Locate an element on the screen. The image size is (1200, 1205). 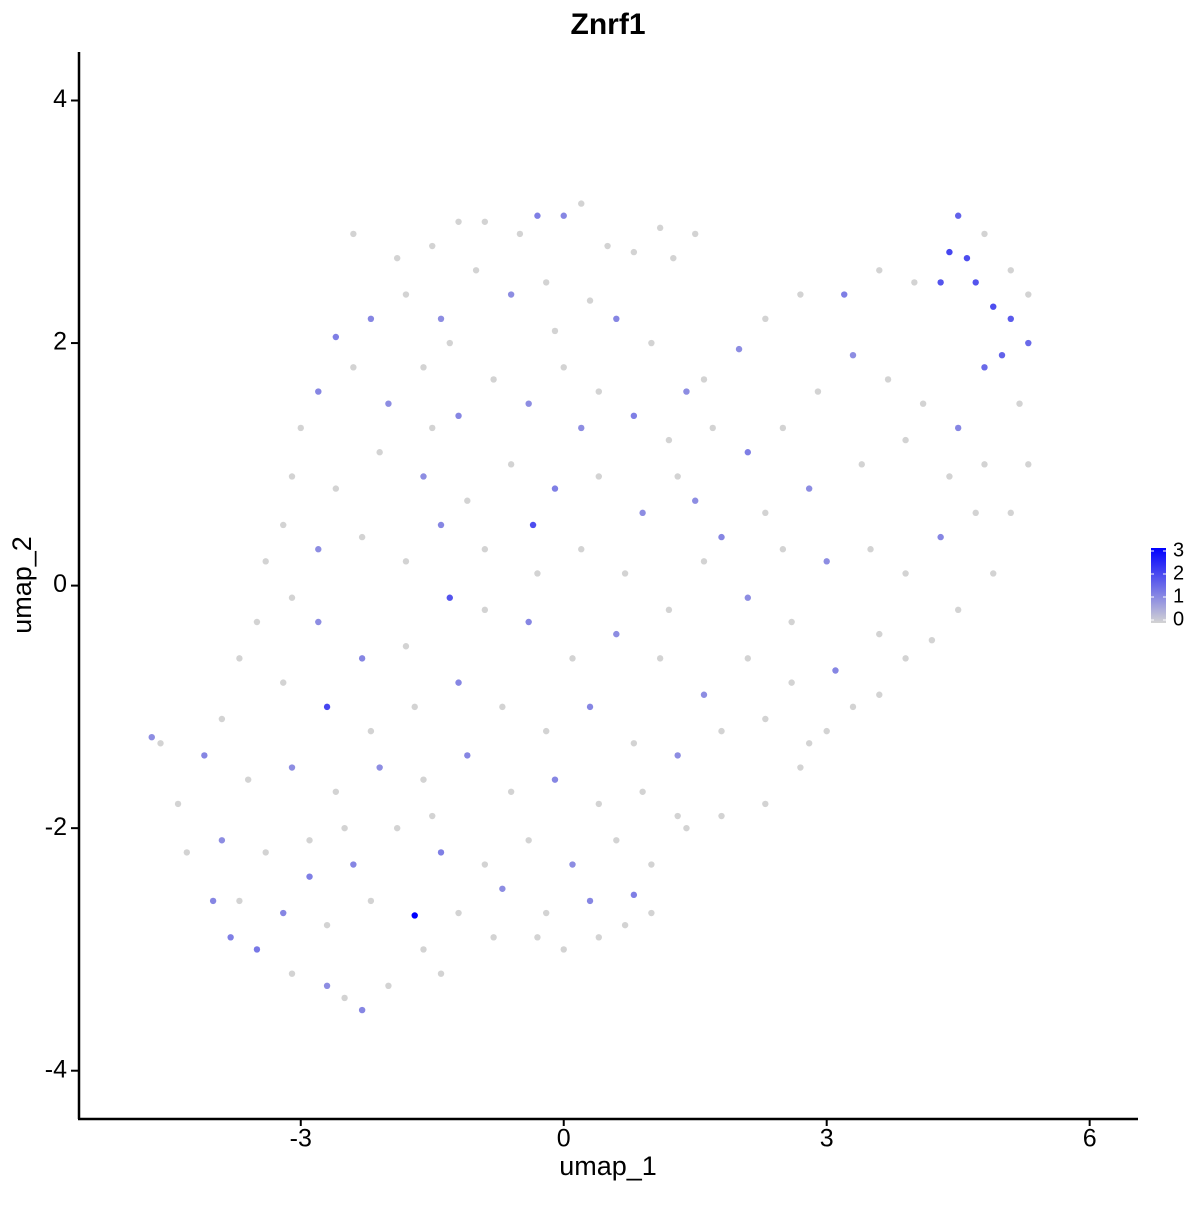
x-tick-label: -3 is located at coordinates (301, 1139).